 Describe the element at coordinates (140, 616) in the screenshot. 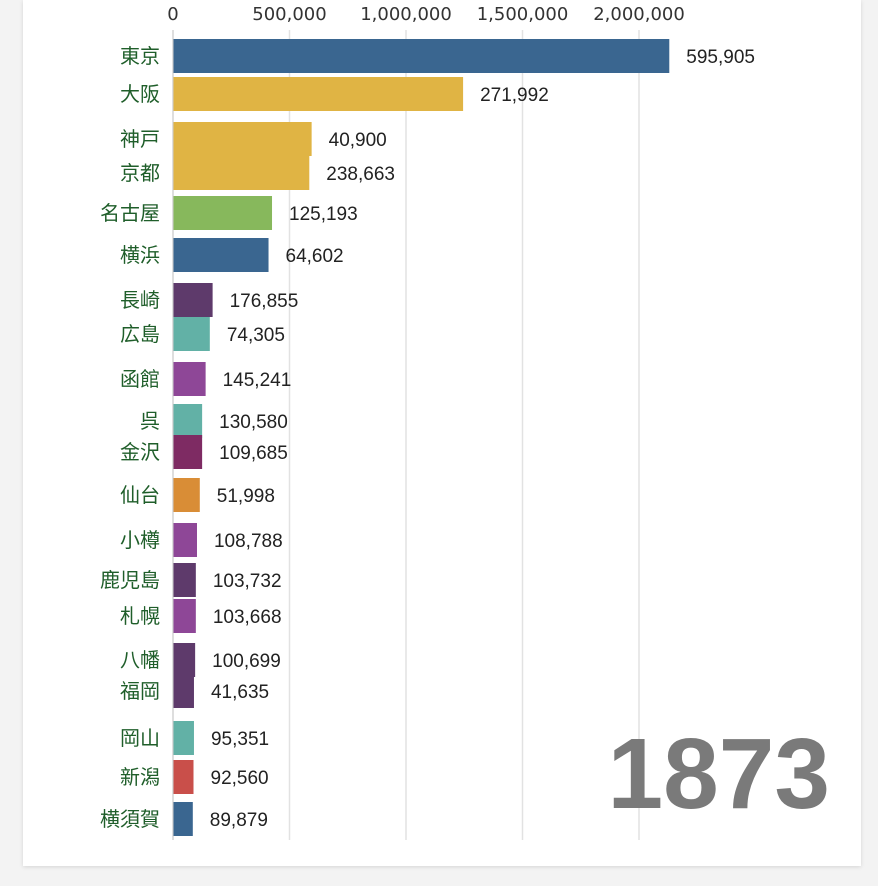

I see `city-label: 札幌` at that location.